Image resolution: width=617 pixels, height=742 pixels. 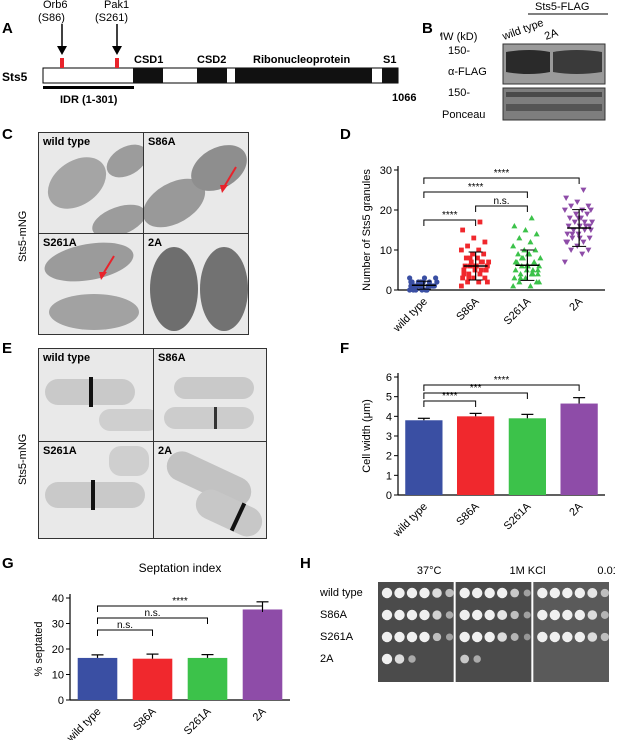 I want to click on domain-csd1, so click(x=148, y=75).